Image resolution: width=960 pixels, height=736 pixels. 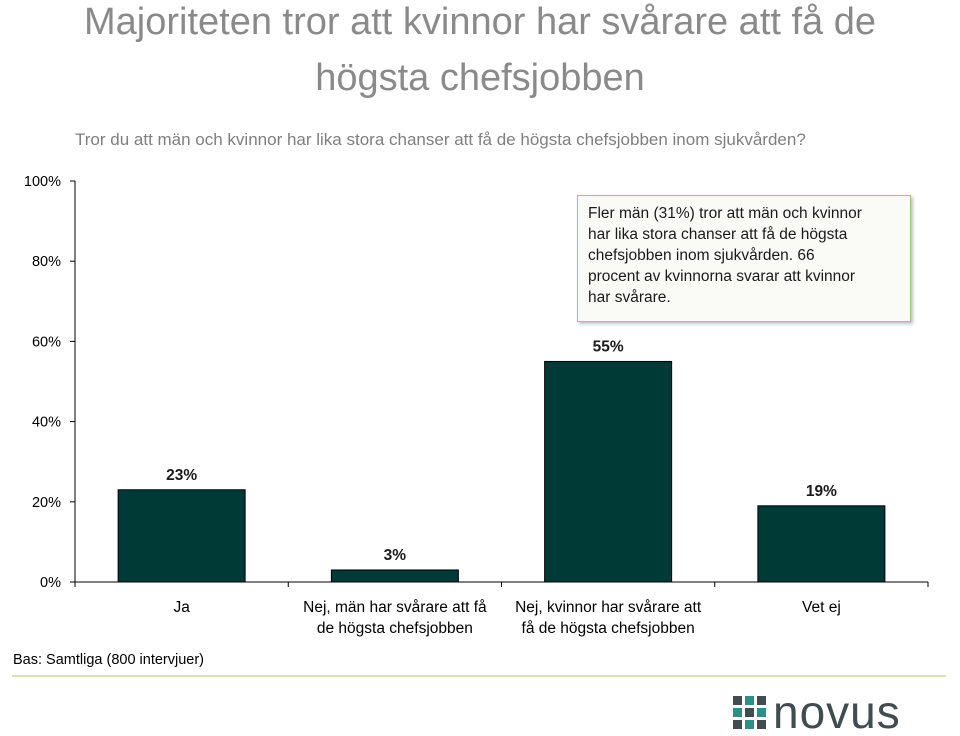 I want to click on logo-wordmark: novus, so click(x=837, y=711).